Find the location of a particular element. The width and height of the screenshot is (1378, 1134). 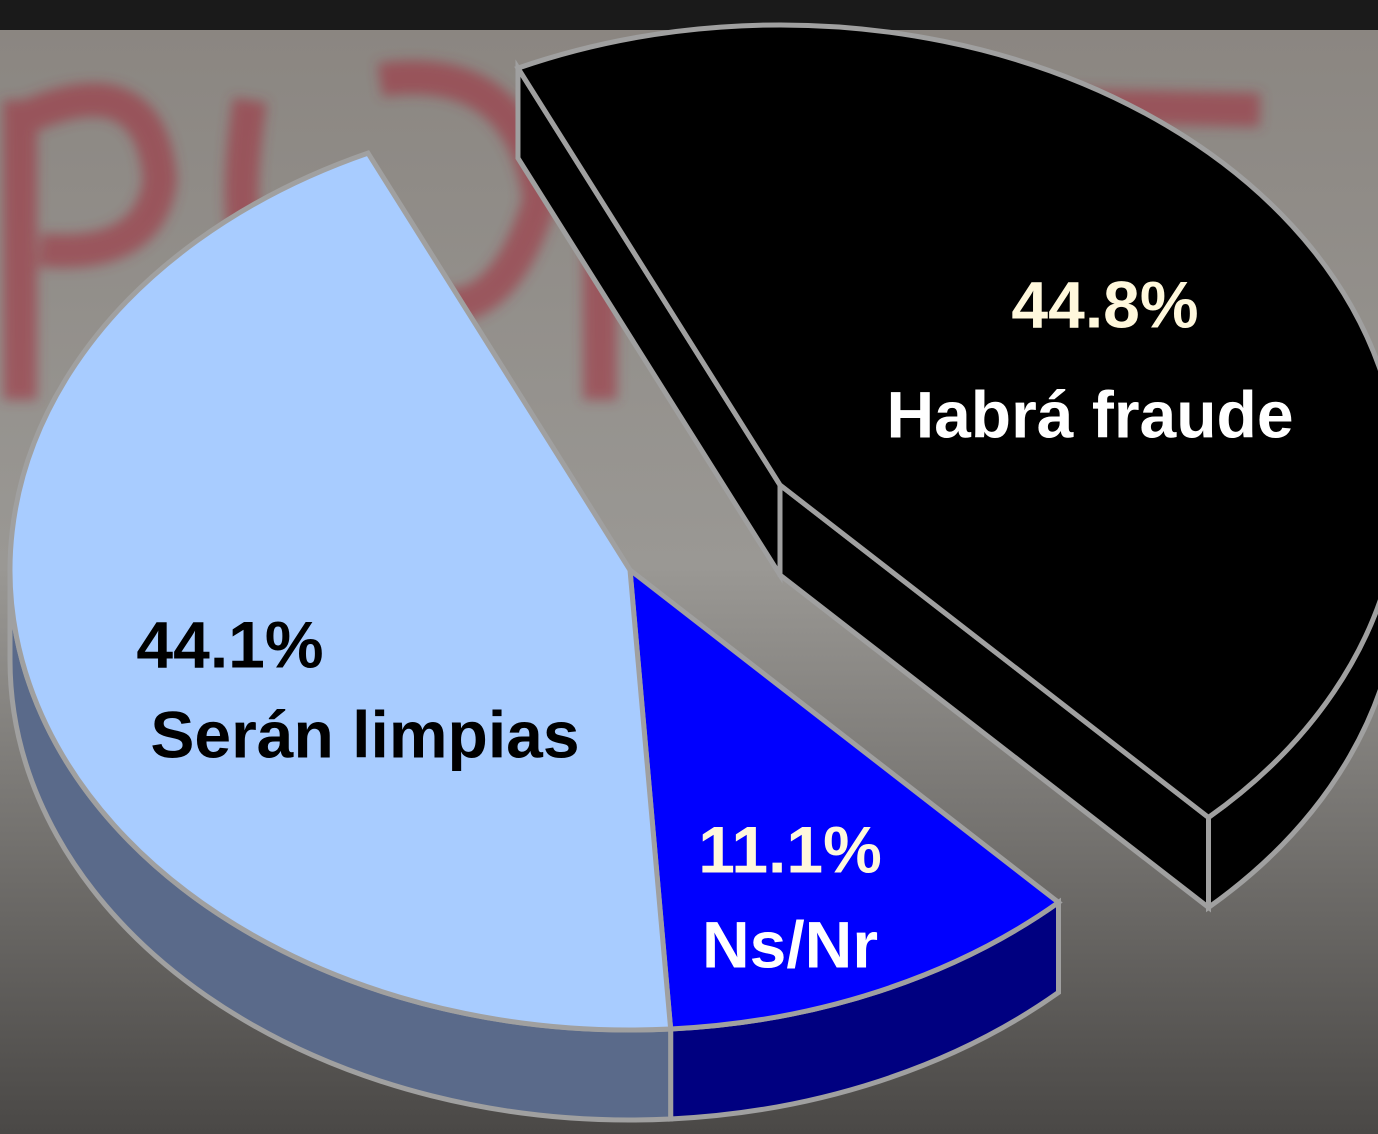

slice-category-label: Habrá fraude is located at coordinates (1089, 414).